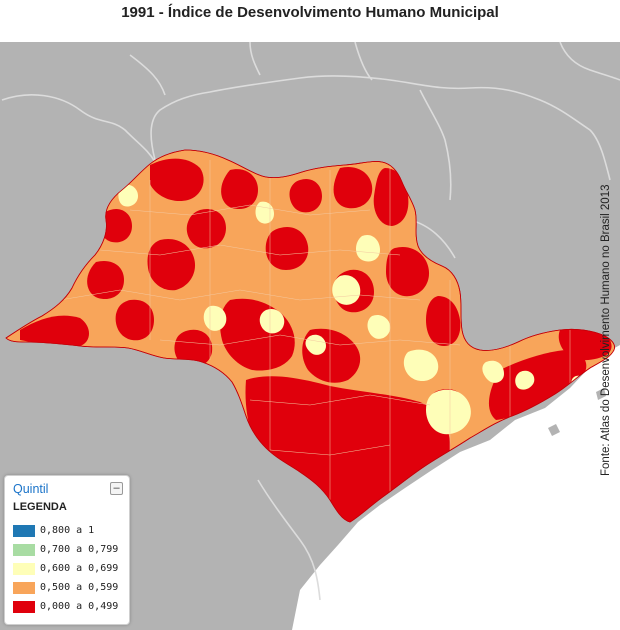  Describe the element at coordinates (31, 489) in the screenshot. I see `legend-title: Quintil` at that location.